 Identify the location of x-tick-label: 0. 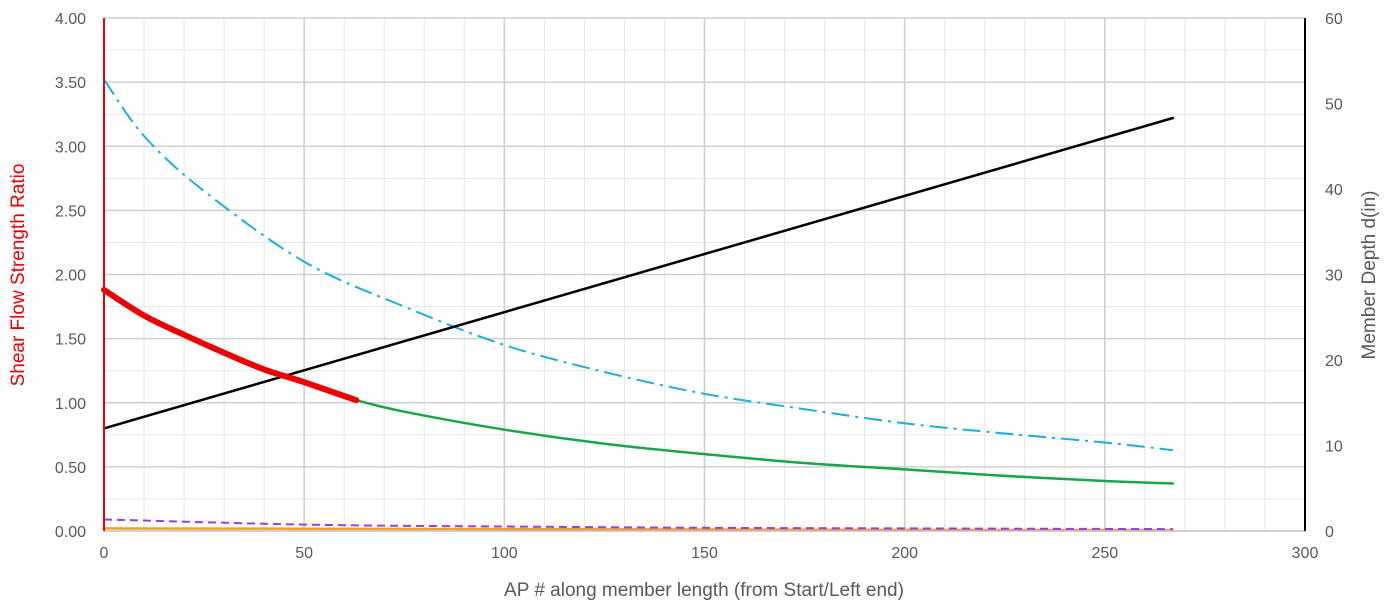
(104, 553).